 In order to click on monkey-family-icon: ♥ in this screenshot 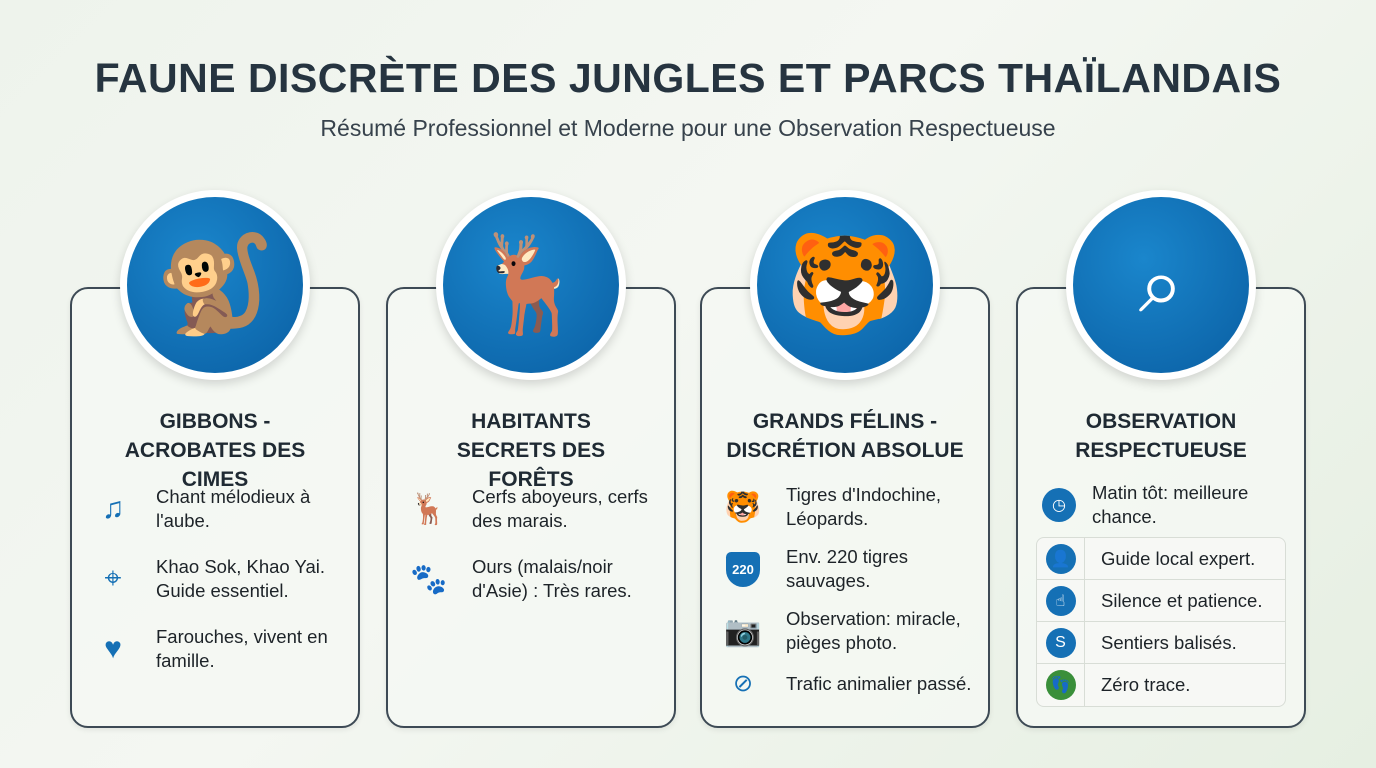, I will do `click(113, 648)`.